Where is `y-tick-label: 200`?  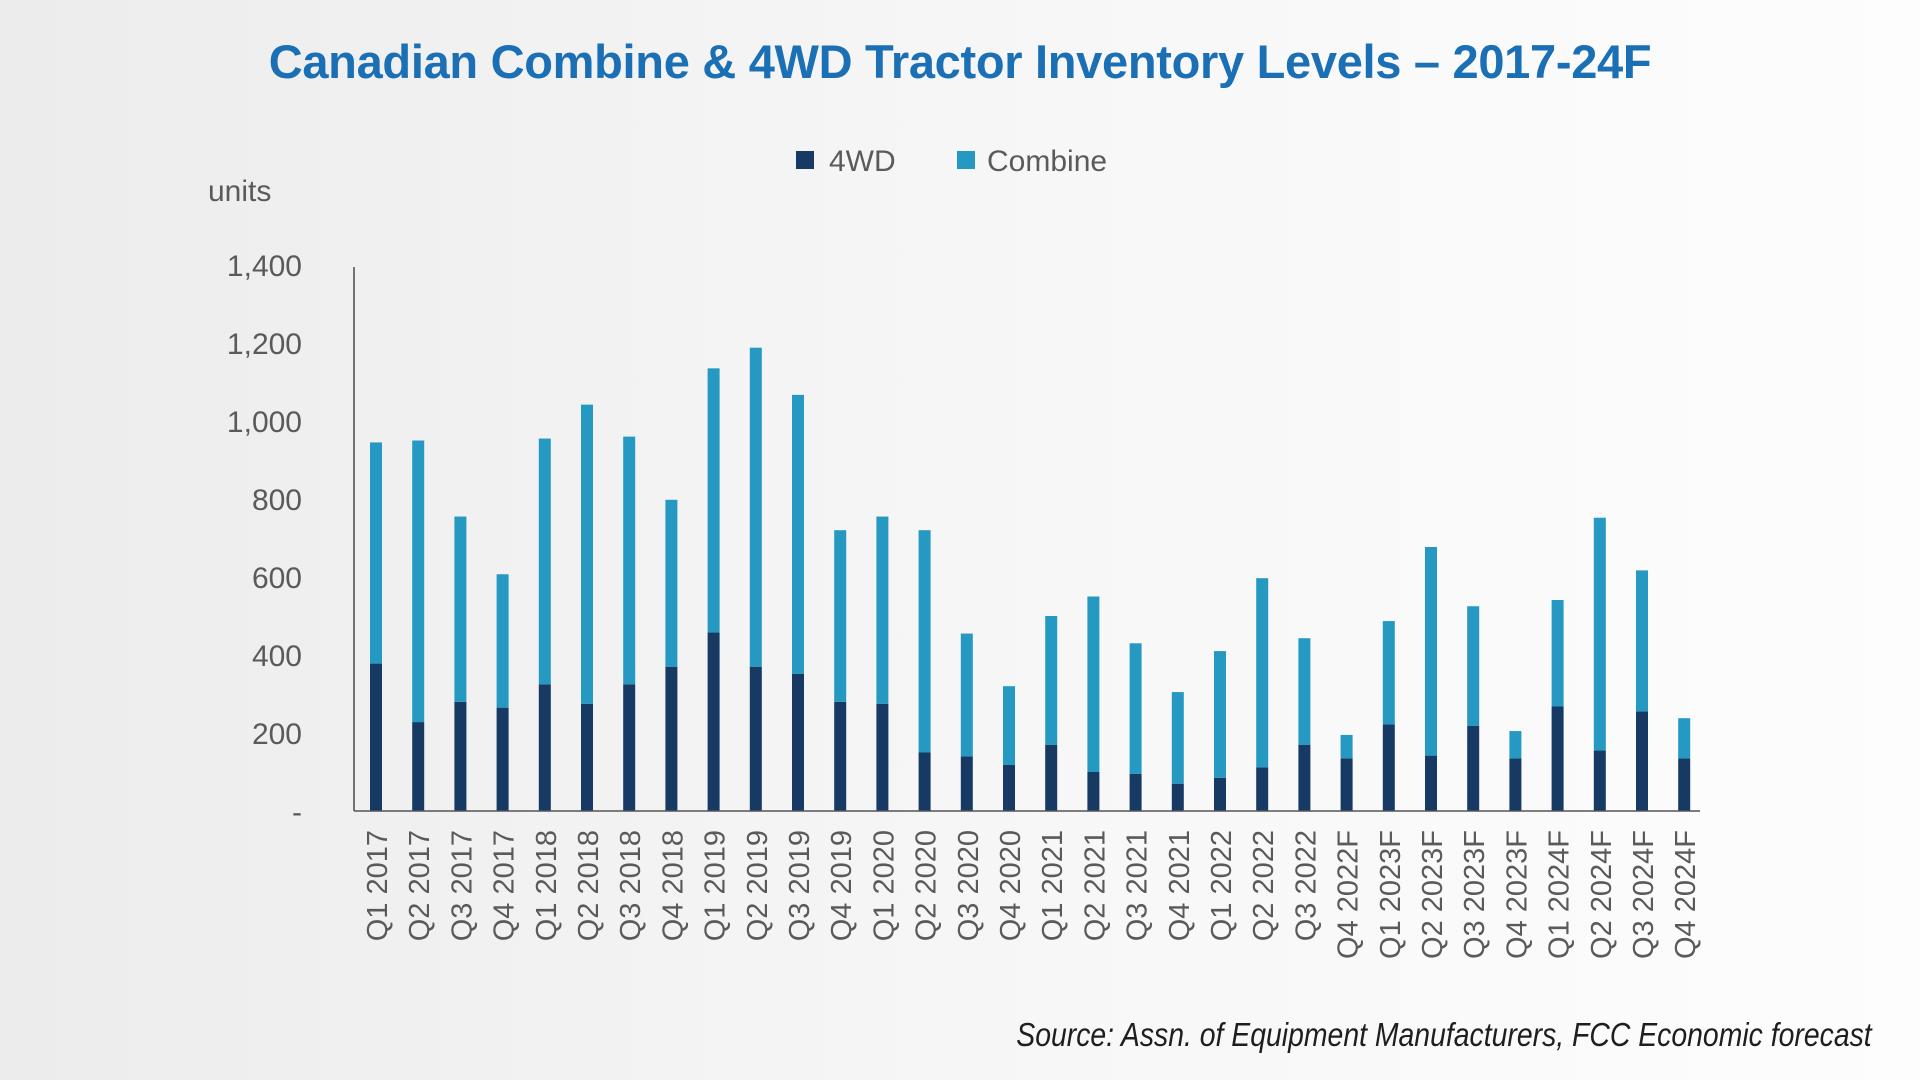 y-tick-label: 200 is located at coordinates (277, 734).